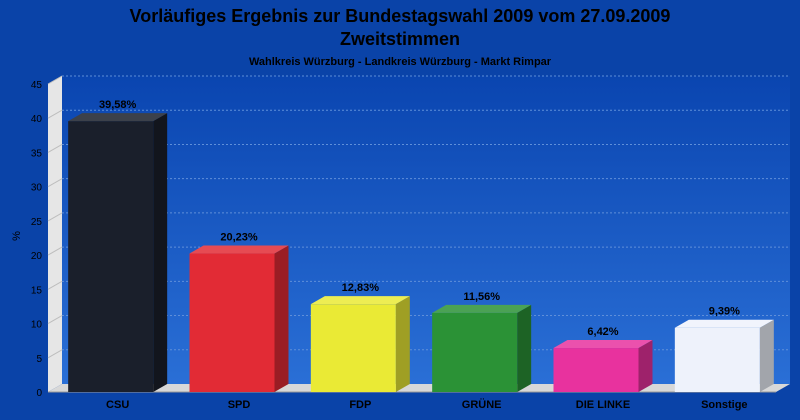 The image size is (800, 420). What do you see at coordinates (724, 312) in the screenshot?
I see `data-label: 9,39%` at bounding box center [724, 312].